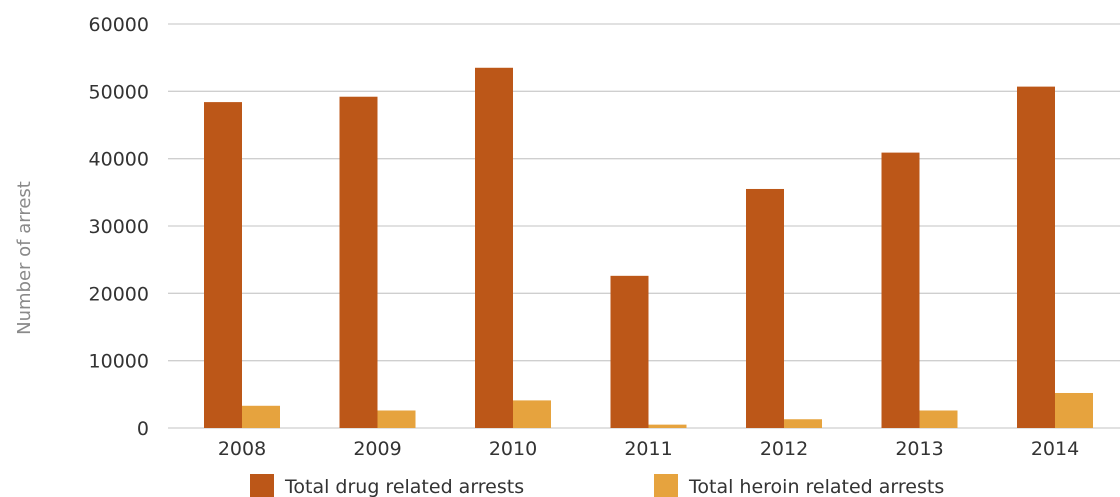  What do you see at coordinates (629, 351) in the screenshot?
I see `bar-total-drug-2011` at bounding box center [629, 351].